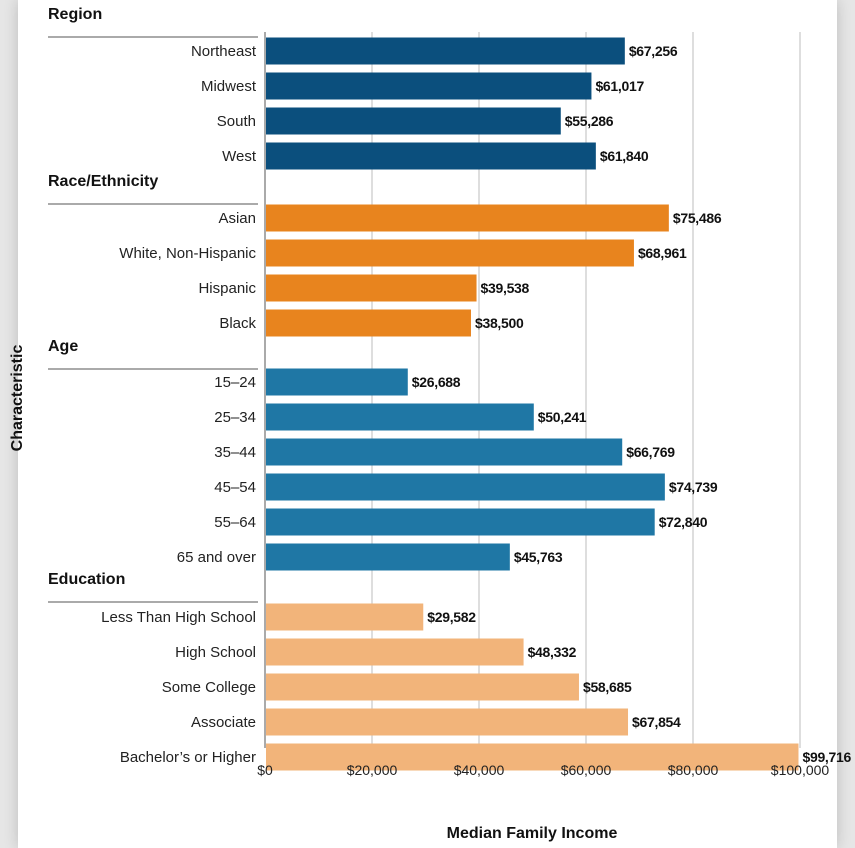 Image resolution: width=855 pixels, height=848 pixels. I want to click on category-label: West, so click(239, 156).